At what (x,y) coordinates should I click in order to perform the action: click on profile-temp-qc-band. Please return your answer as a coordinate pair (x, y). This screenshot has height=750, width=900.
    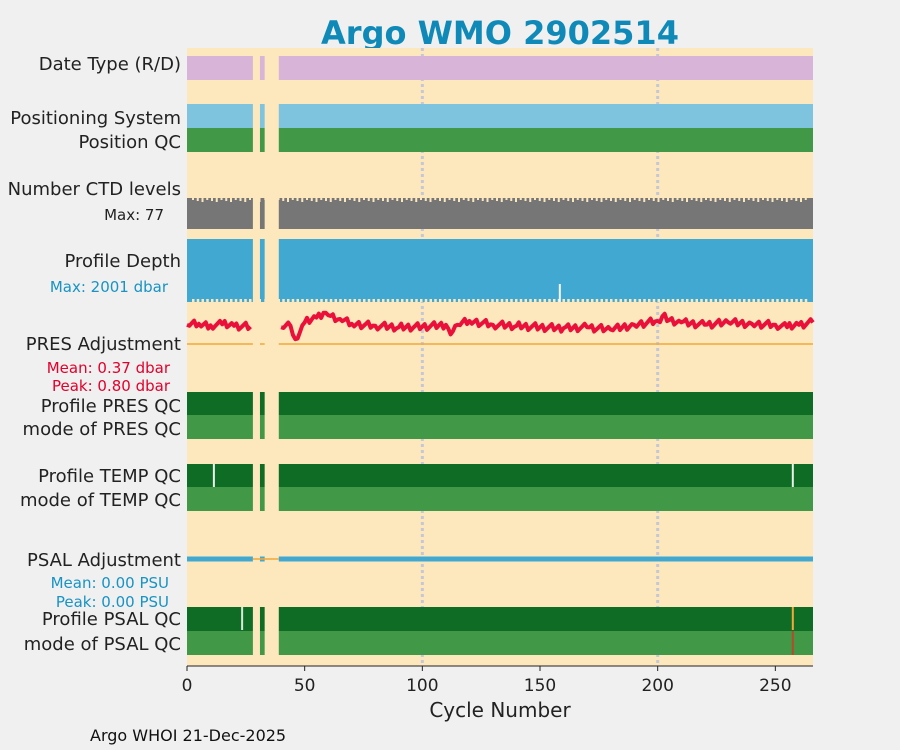
    Looking at the image, I should click on (500, 475).